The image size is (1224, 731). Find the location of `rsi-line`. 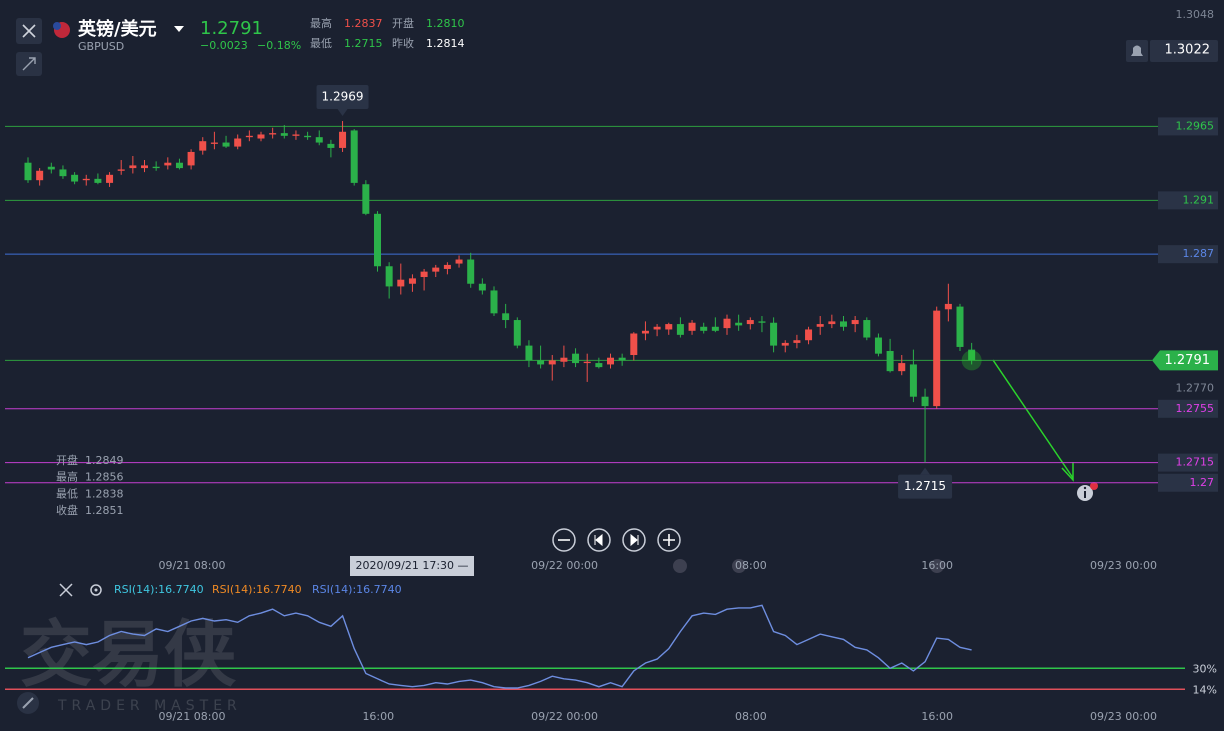

rsi-line is located at coordinates (499, 646).